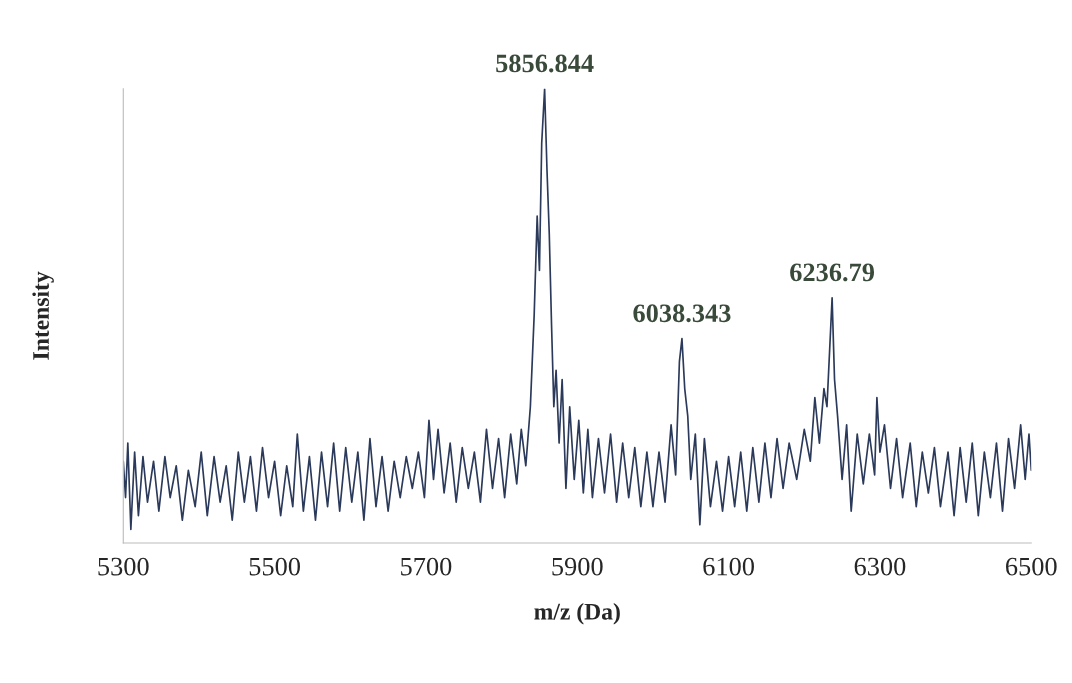 This screenshot has height=683, width=1072. Describe the element at coordinates (43, 315) in the screenshot. I see `y-axis-title: Intensity` at that location.